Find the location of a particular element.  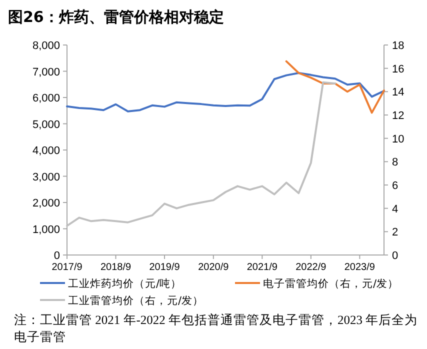

y-tick-label: 6,000 is located at coordinates (46, 98).